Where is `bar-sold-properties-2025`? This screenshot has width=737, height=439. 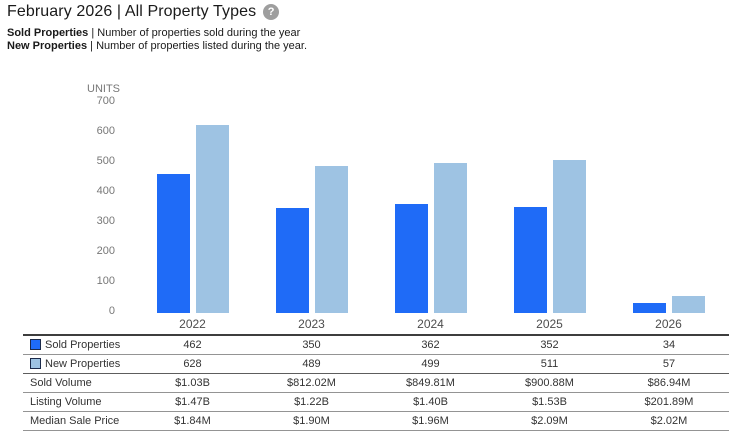 bar-sold-properties-2025 is located at coordinates (530, 260).